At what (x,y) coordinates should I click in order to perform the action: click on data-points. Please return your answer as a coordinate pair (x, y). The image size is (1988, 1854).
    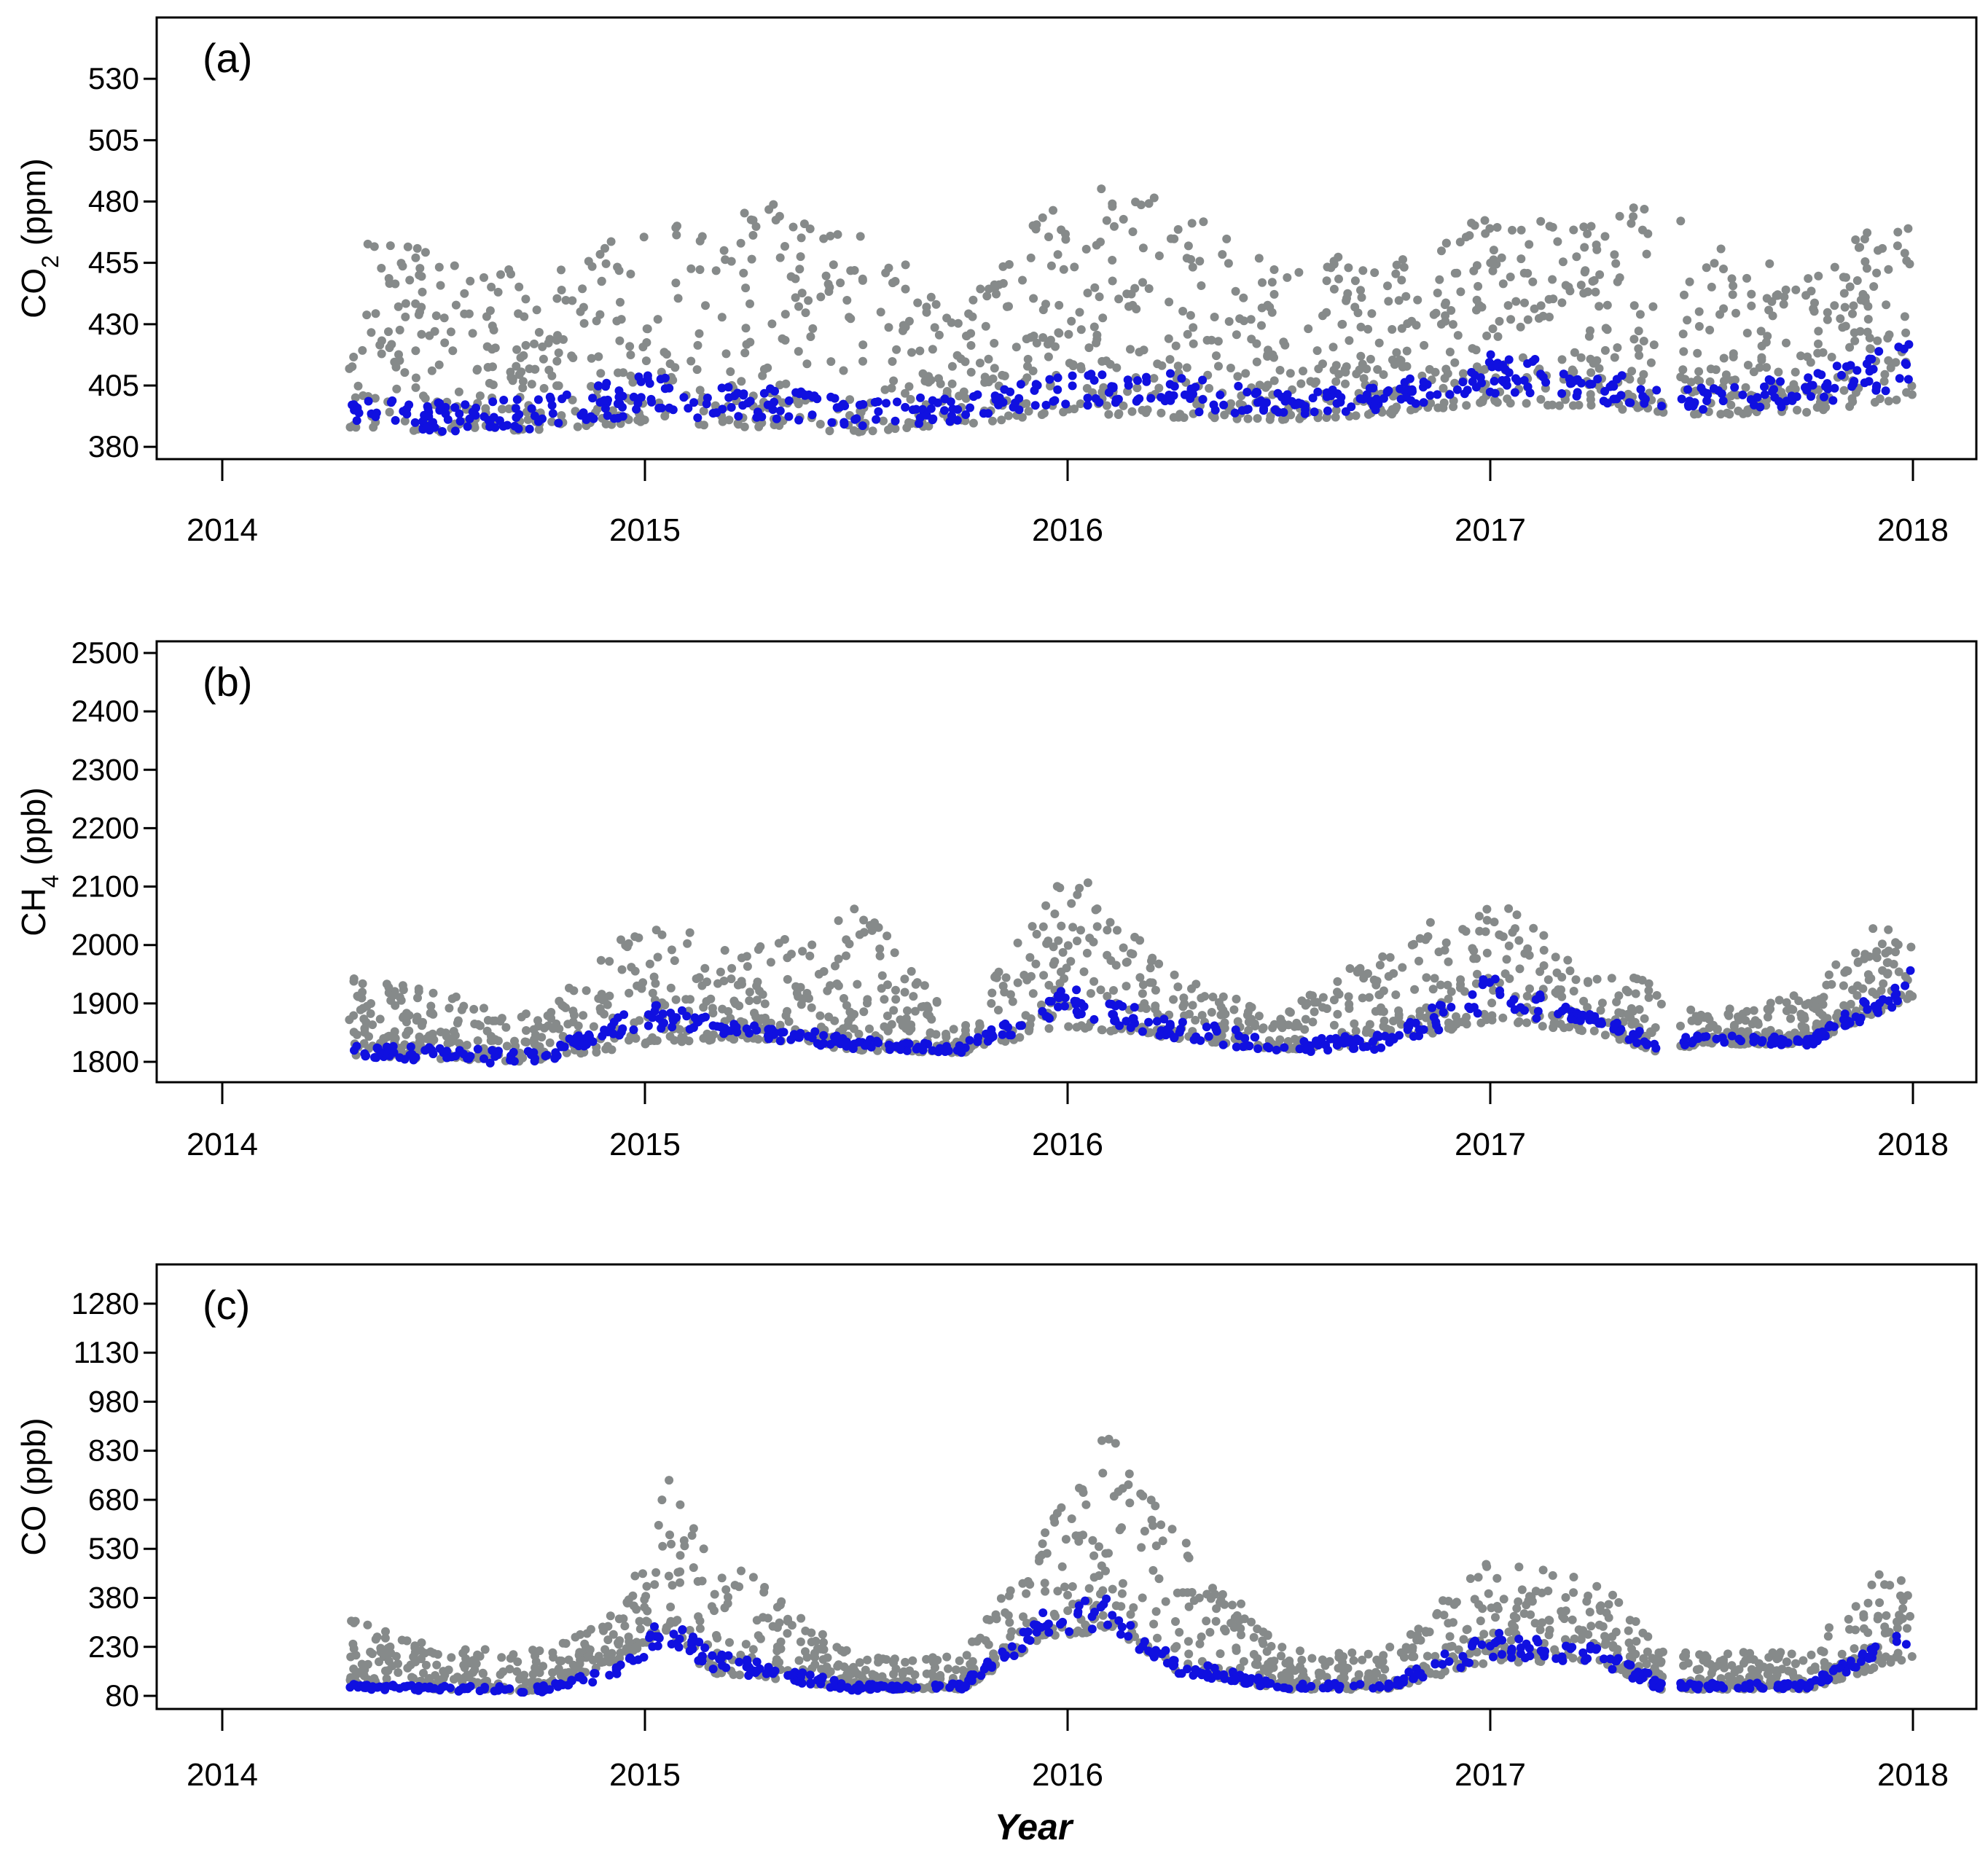
    Looking at the image, I should click on (1131, 1565).